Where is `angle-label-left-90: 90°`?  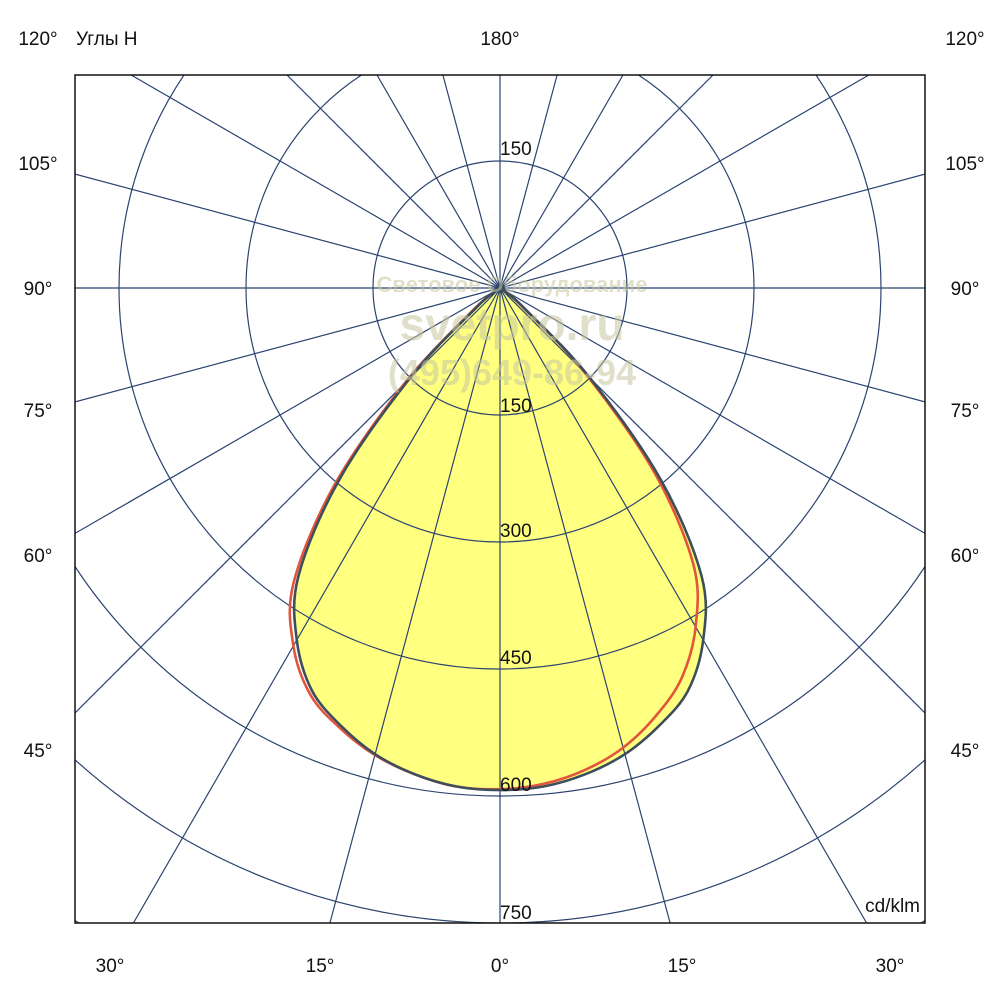
angle-label-left-90: 90° is located at coordinates (38, 289).